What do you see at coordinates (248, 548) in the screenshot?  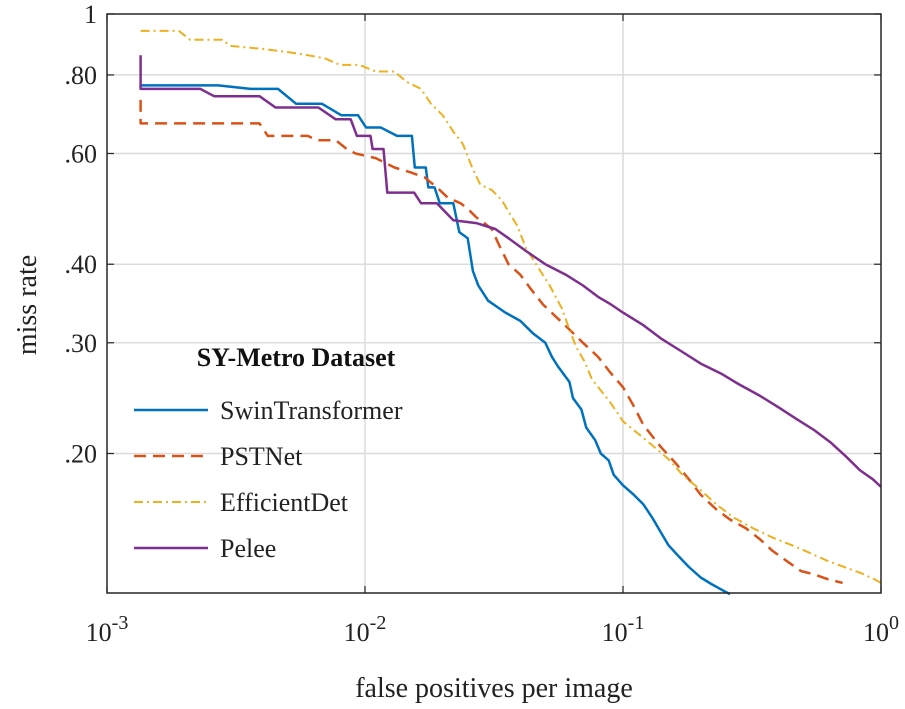 I see `legend-label-pelee: Pelee` at bounding box center [248, 548].